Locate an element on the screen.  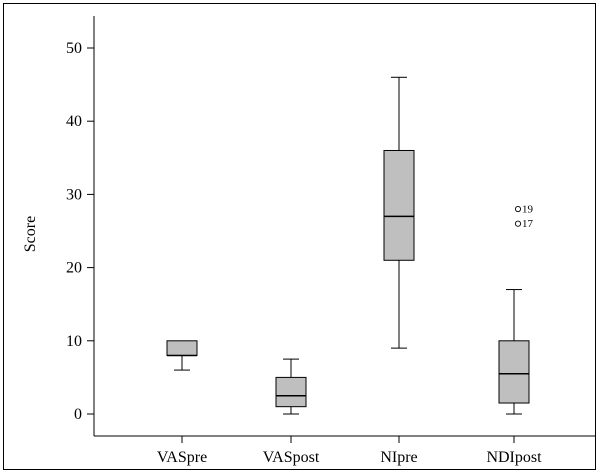
box-NIpre is located at coordinates (399, 212).